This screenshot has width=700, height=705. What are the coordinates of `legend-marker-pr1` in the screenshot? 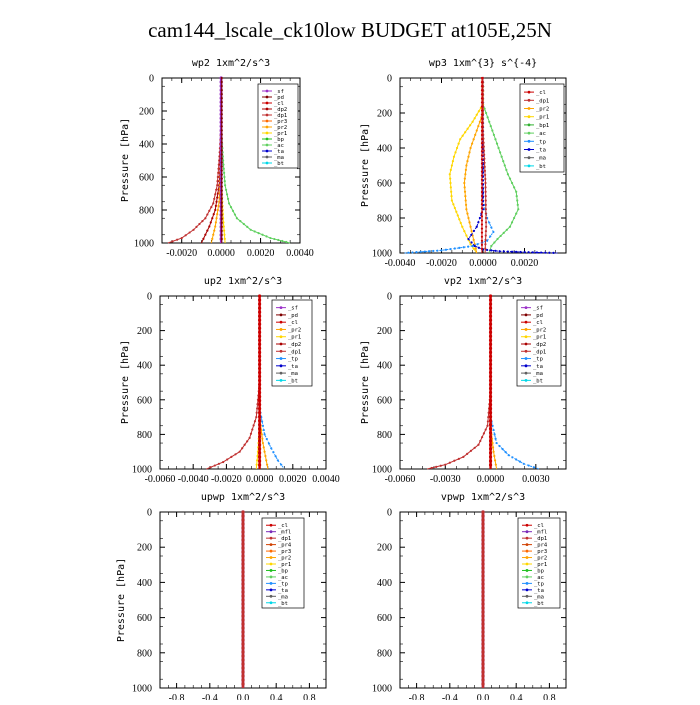 It's located at (526, 337).